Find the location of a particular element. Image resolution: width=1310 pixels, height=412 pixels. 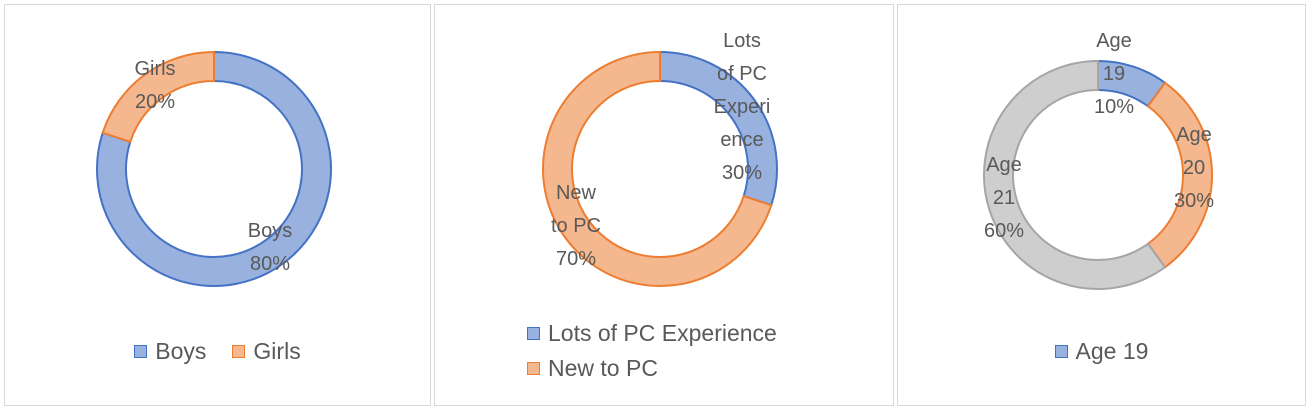

legend-label: Boys is located at coordinates (181, 351).